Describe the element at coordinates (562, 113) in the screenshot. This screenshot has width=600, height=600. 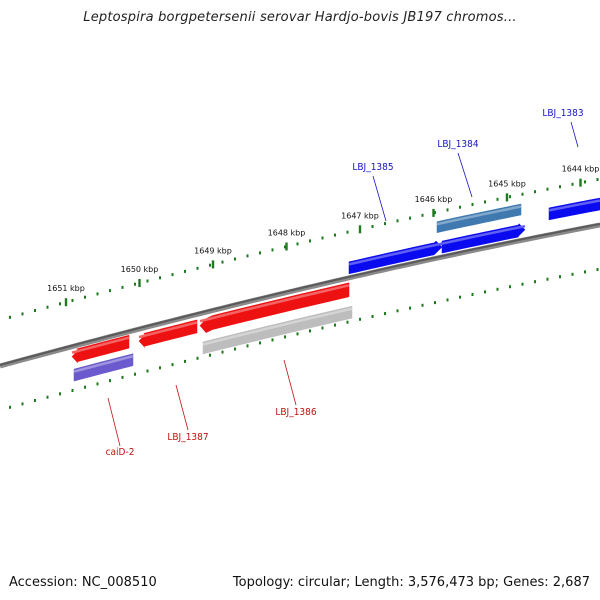
I see `gene-label: LBJ_1383` at that location.